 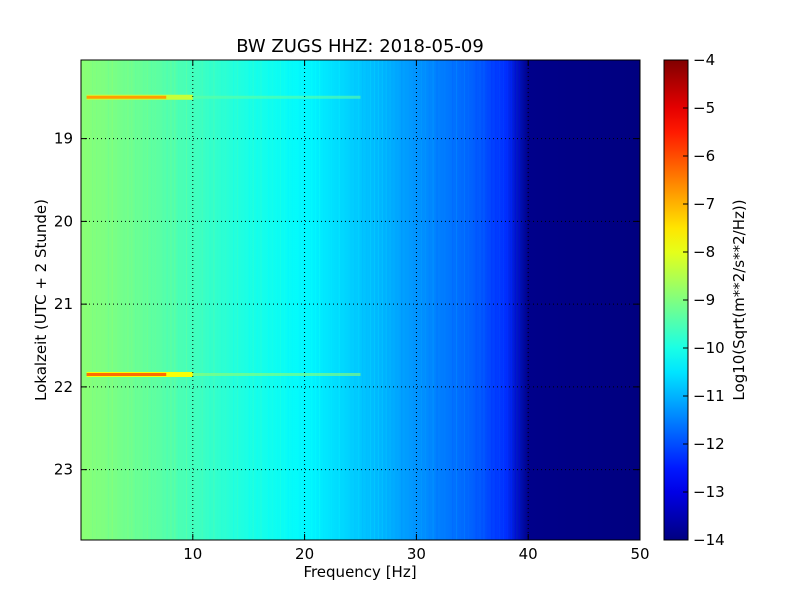 What do you see at coordinates (709, 348) in the screenshot?
I see `colorbar-tick-label: −10` at bounding box center [709, 348].